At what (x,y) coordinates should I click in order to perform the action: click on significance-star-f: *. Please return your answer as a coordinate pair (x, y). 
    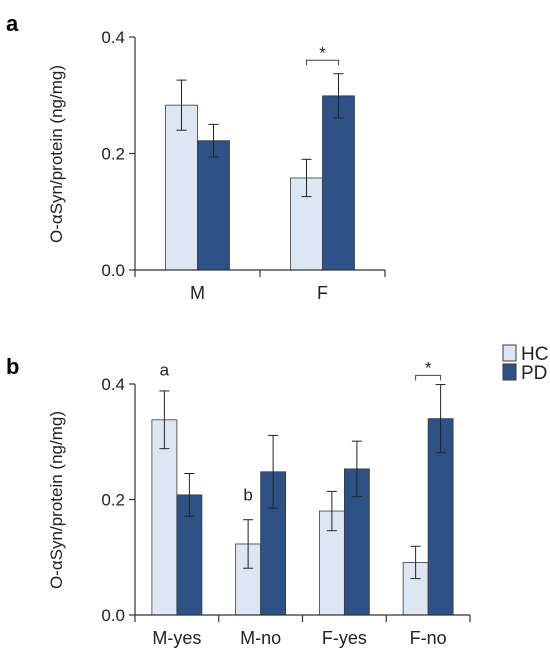
    Looking at the image, I should click on (322, 52).